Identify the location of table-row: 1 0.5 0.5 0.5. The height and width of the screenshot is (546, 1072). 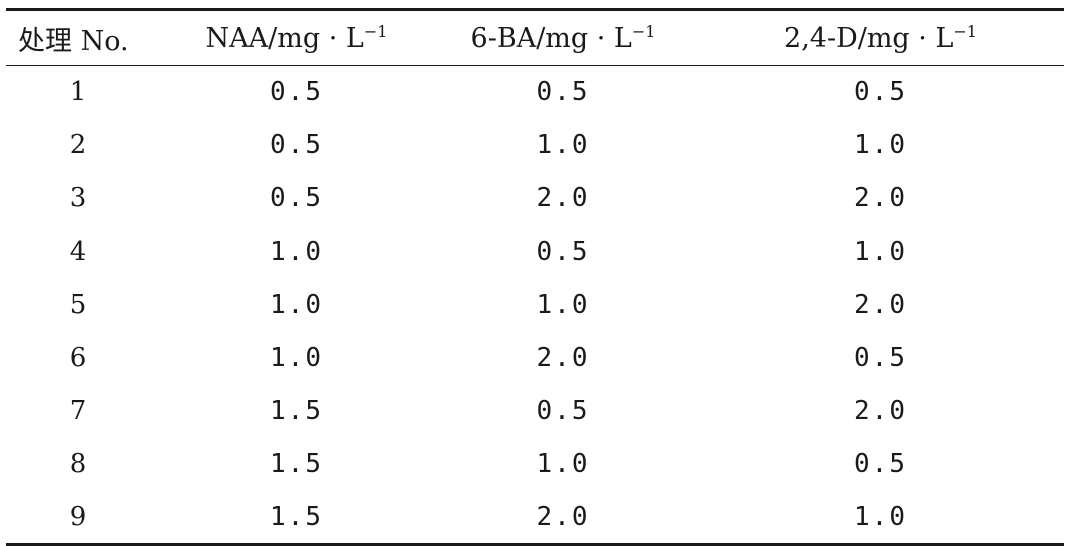
(535, 92).